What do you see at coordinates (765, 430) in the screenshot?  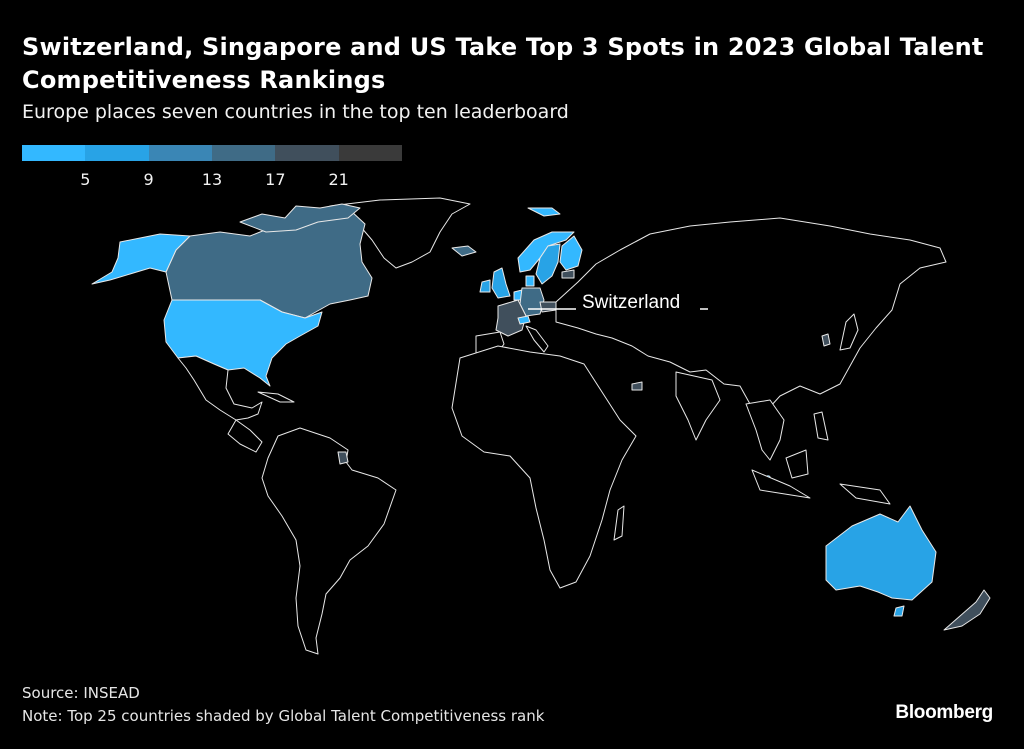 I see `southeast-asia` at bounding box center [765, 430].